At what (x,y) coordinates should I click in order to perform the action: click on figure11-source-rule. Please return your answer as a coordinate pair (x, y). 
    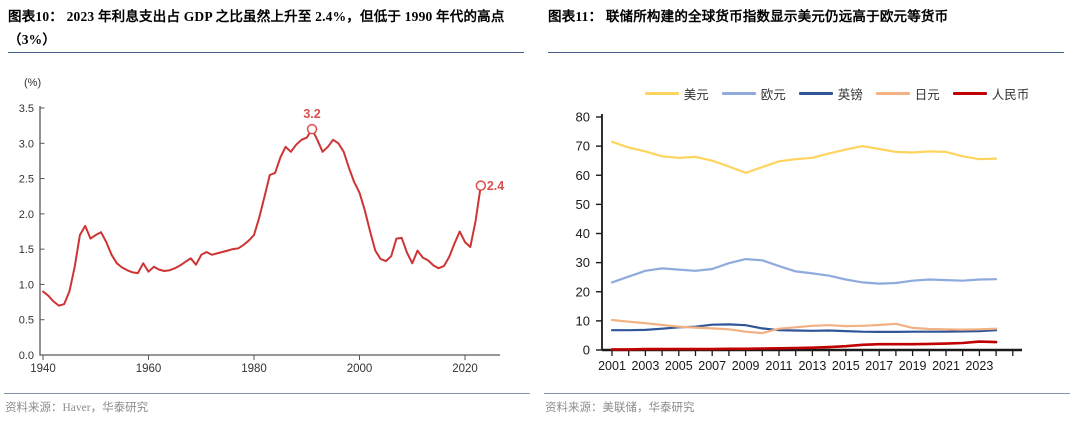
    Looking at the image, I should click on (807, 393).